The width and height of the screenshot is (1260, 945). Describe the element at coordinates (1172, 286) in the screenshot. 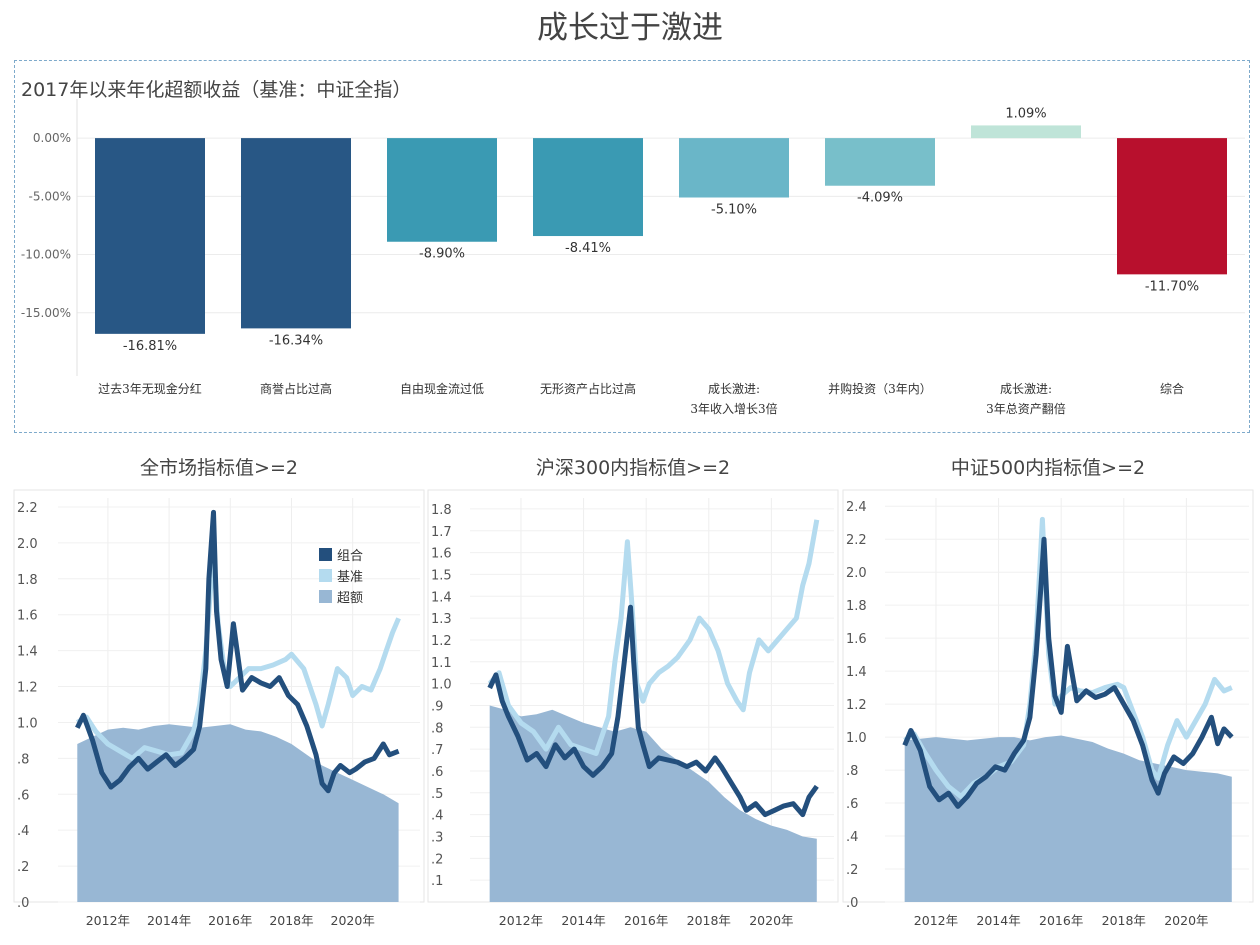

I see `bar-value-label: -11.70%` at that location.